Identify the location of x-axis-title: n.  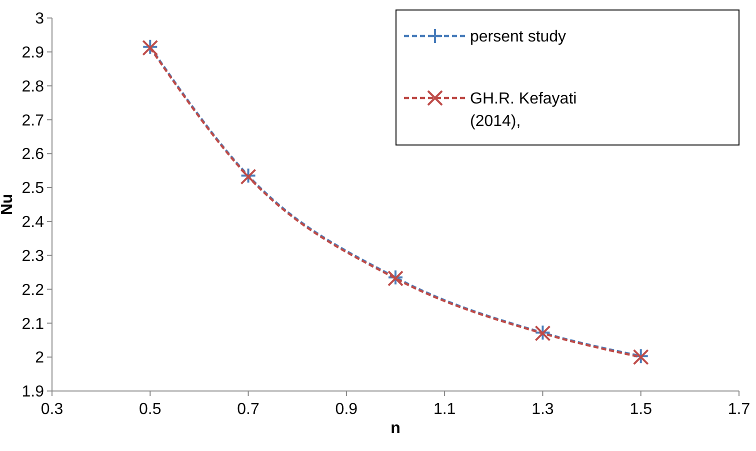
(395, 428).